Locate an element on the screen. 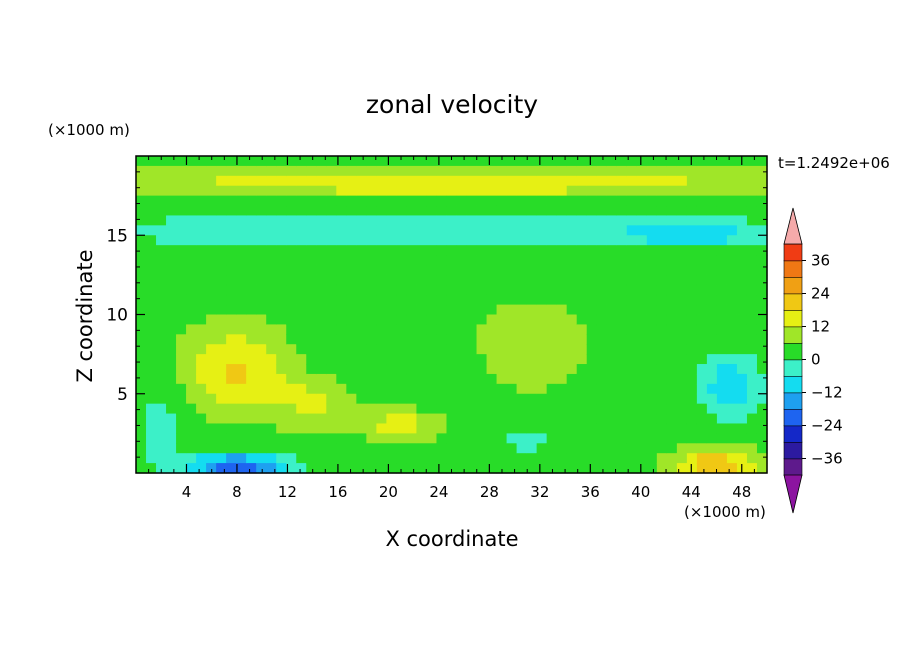 The image size is (904, 654). colorbar-segment is located at coordinates (793, 351).